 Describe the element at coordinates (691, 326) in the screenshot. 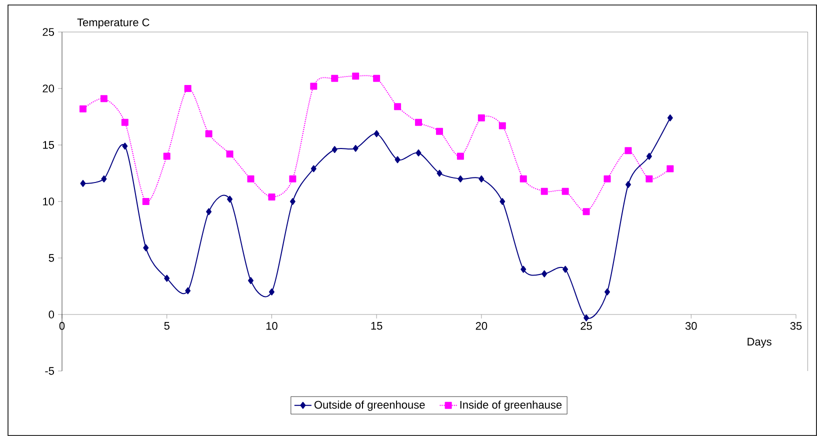

I see `x-tick-label: 30` at that location.